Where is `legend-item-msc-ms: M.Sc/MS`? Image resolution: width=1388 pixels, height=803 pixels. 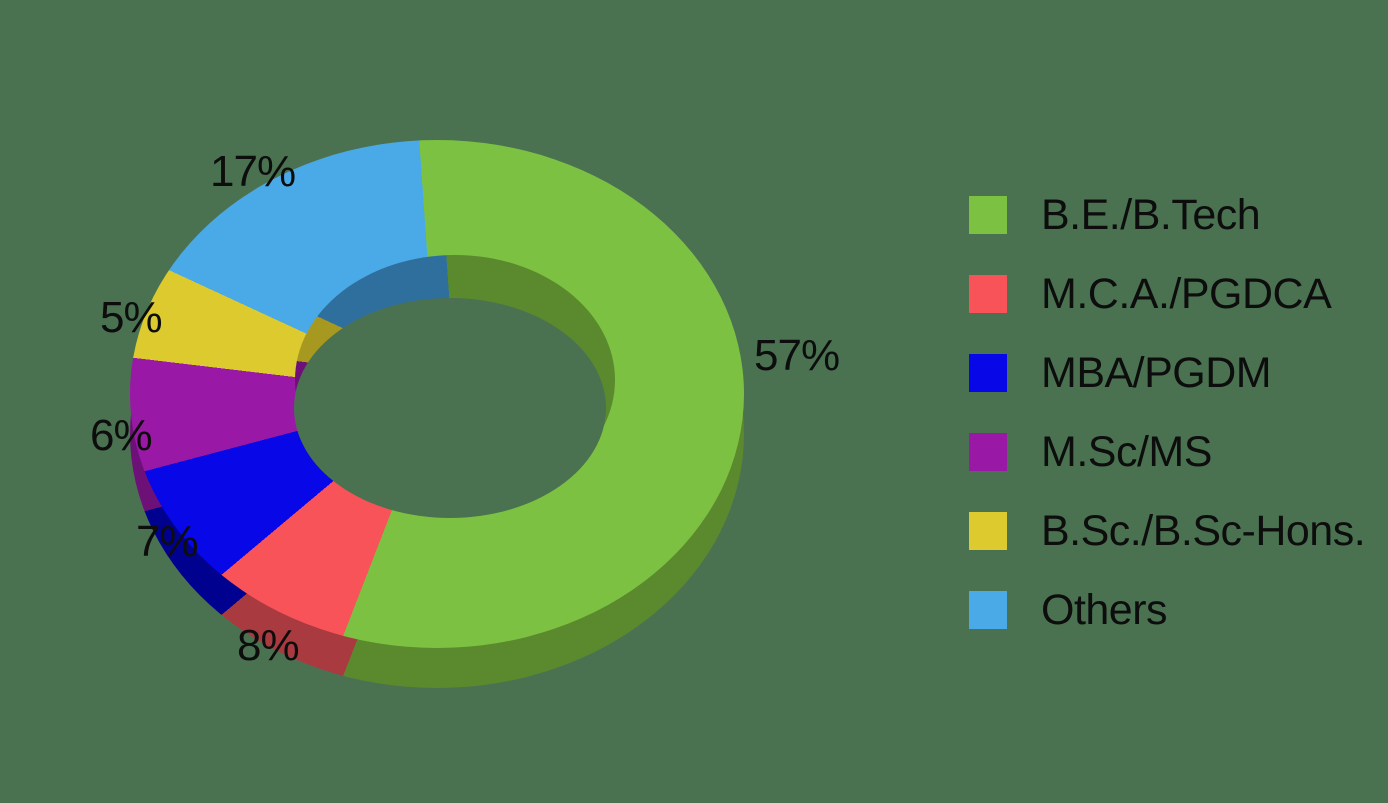 legend-item-msc-ms: M.Sc/MS is located at coordinates (1167, 452).